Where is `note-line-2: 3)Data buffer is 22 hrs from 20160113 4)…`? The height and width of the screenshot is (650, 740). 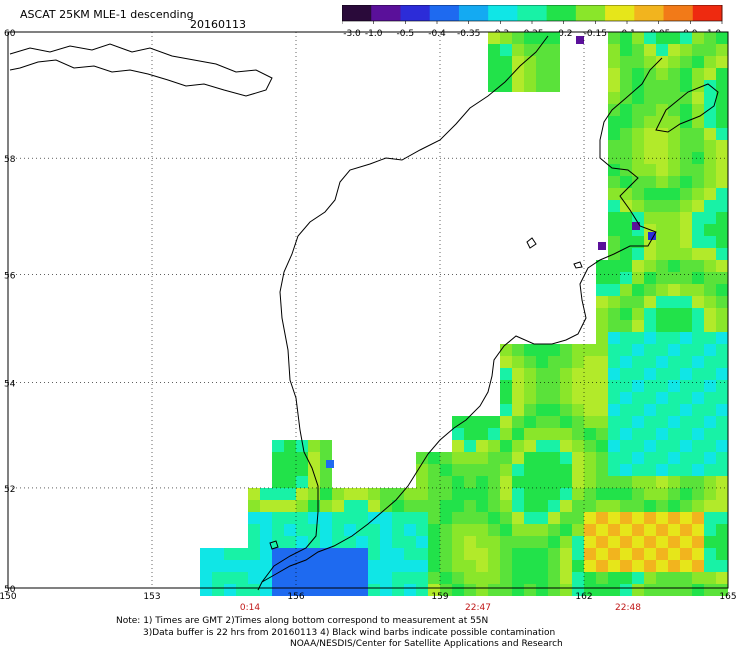 note-line-2: 3)Data buffer is 22 hrs from 20160113 4)… is located at coordinates (349, 633).